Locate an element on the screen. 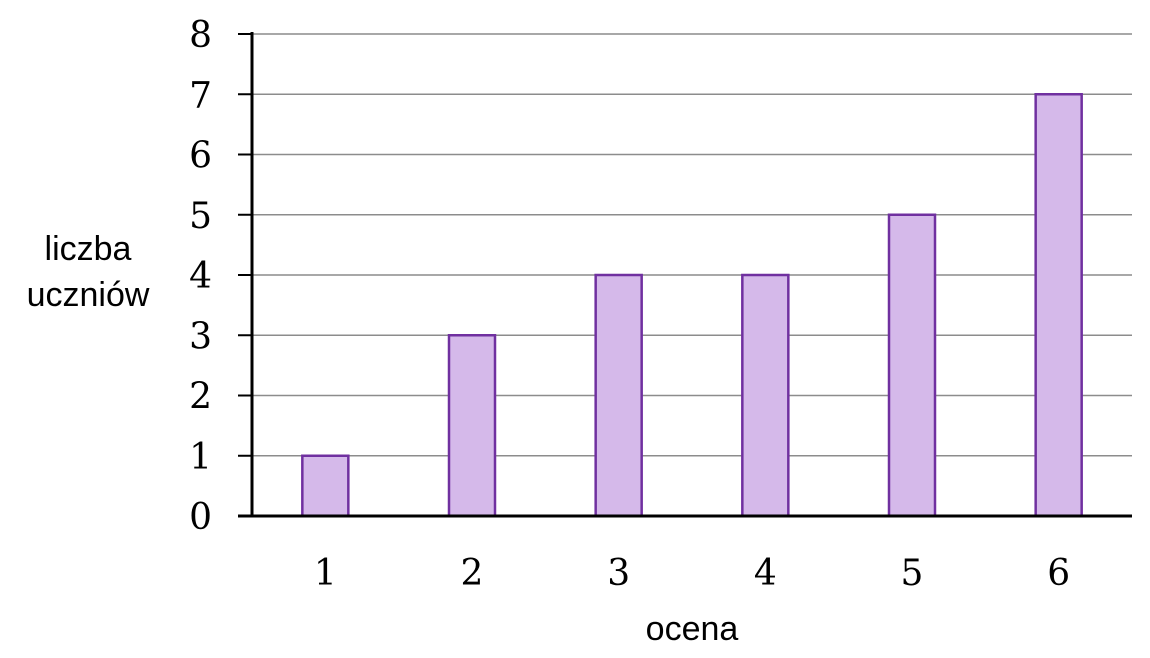  y-tick-label: 1 is located at coordinates (200, 457).